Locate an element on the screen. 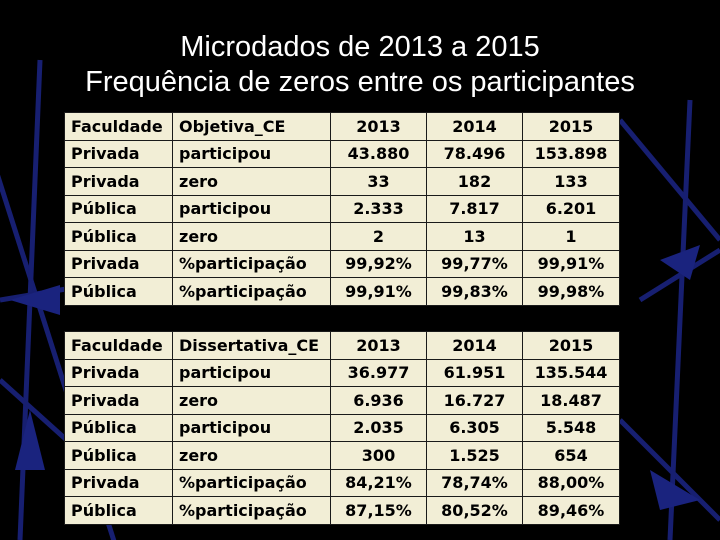  table-cell: 99,98% is located at coordinates (571, 291).